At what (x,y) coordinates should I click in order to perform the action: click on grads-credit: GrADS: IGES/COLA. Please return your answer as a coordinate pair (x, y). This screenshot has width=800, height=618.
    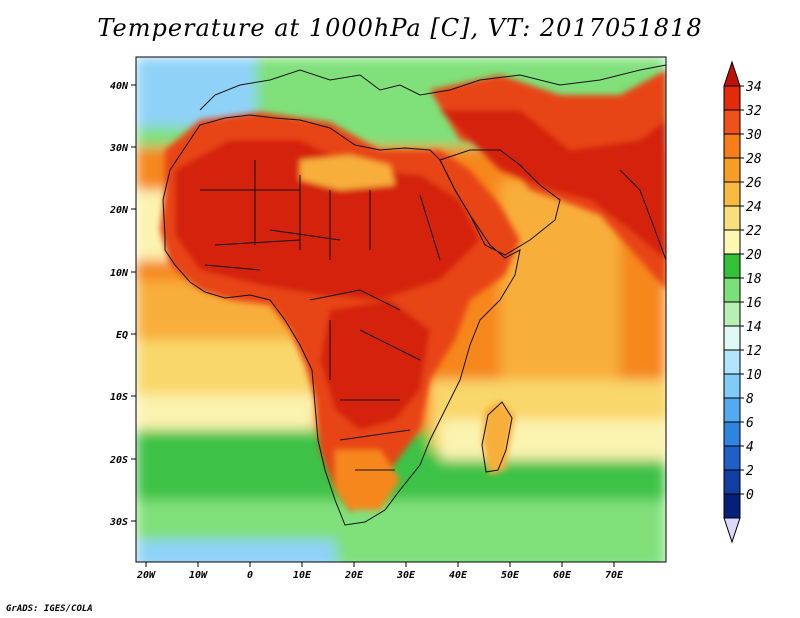
    Looking at the image, I should click on (49, 609).